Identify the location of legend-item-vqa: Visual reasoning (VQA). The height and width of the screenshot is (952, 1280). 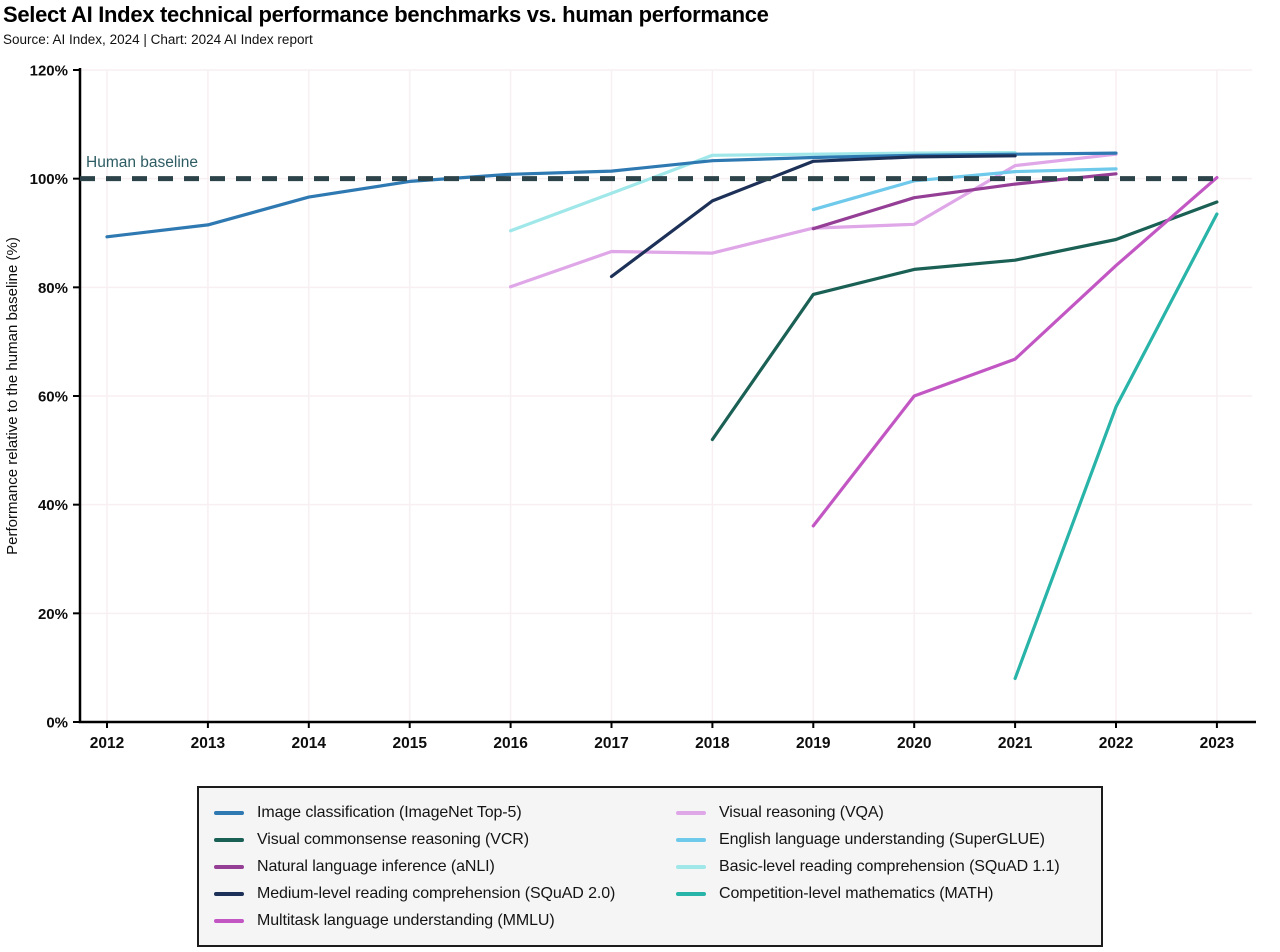
(860, 812).